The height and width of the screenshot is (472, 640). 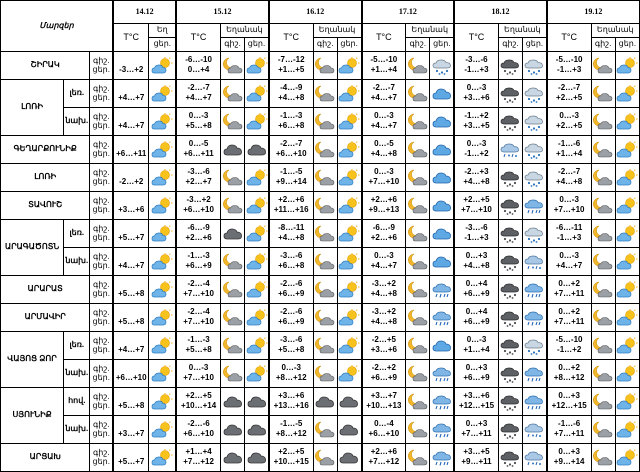 I want to click on day-temperature: +8…+12, so click(x=291, y=377).